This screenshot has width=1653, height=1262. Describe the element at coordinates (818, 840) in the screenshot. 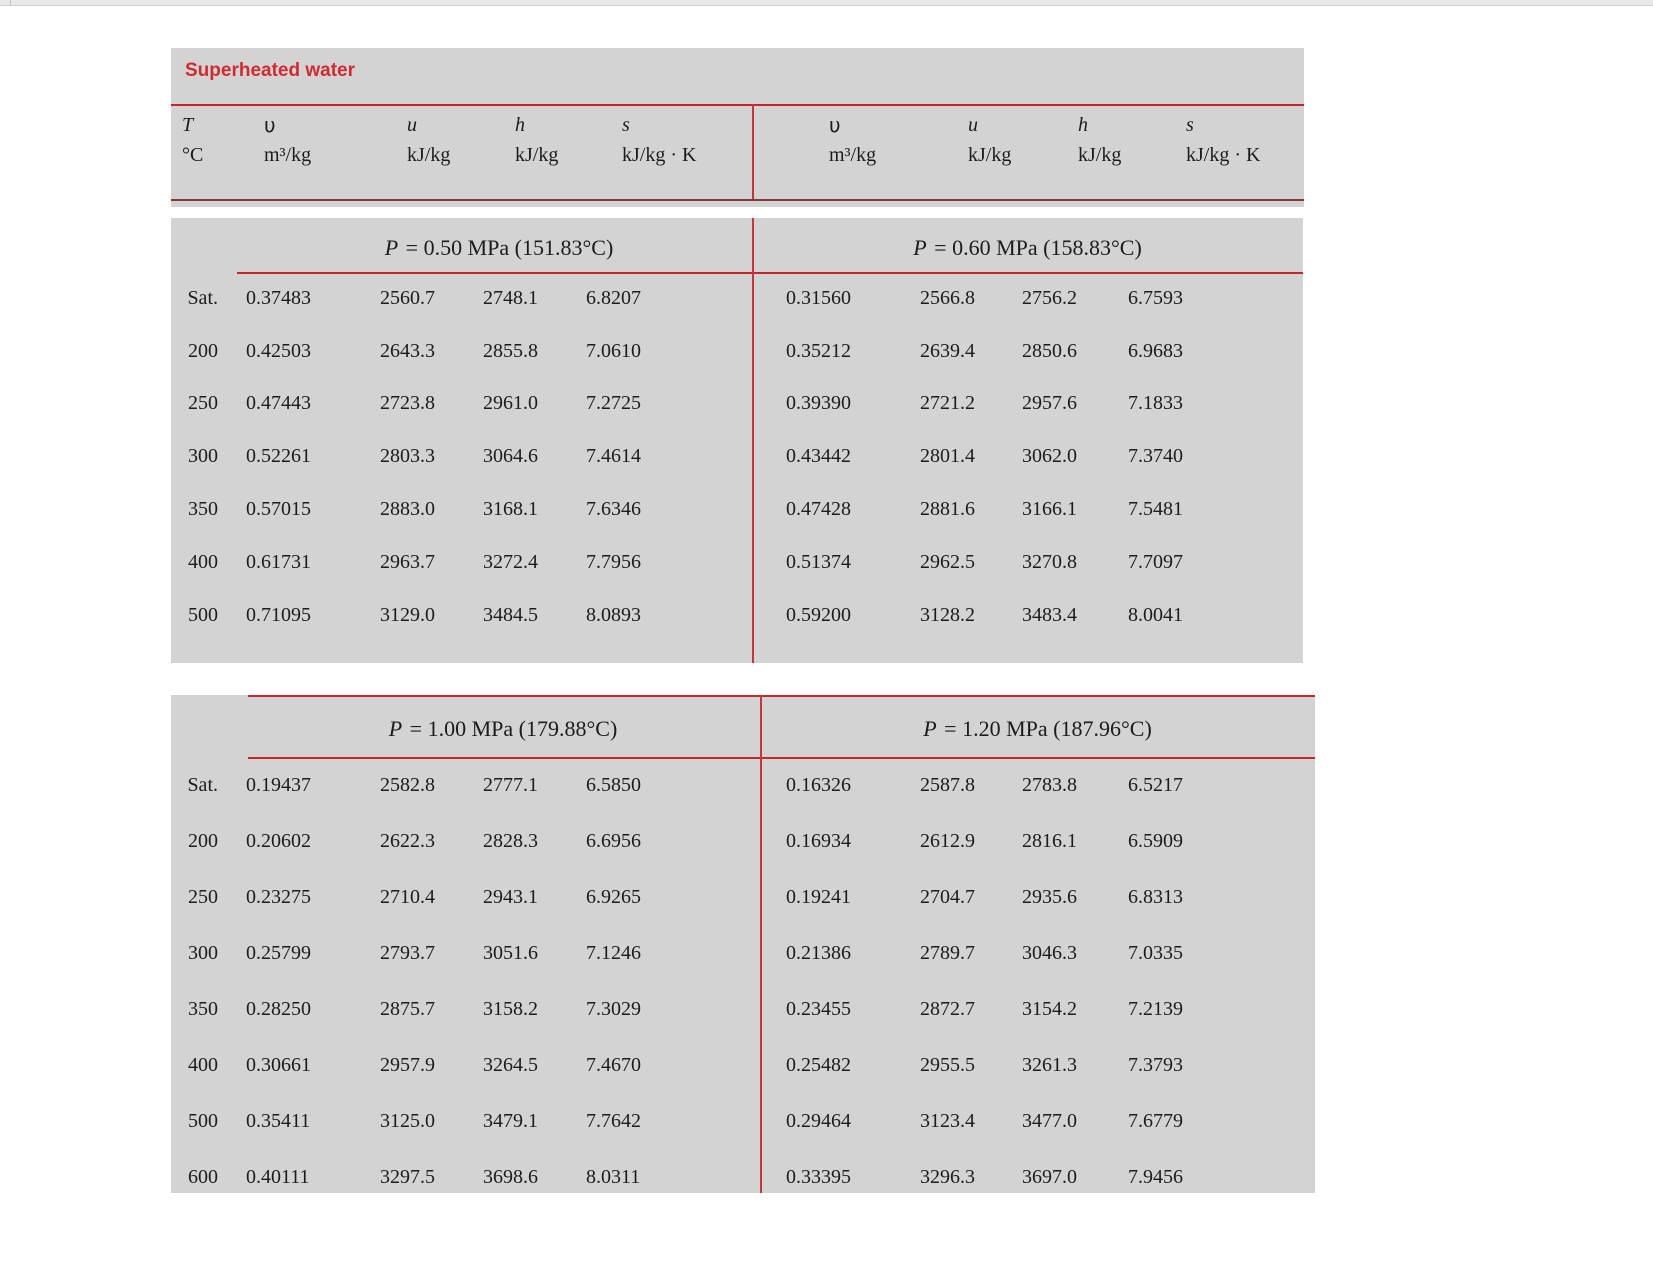

I see `cell-v: 0.16934` at that location.